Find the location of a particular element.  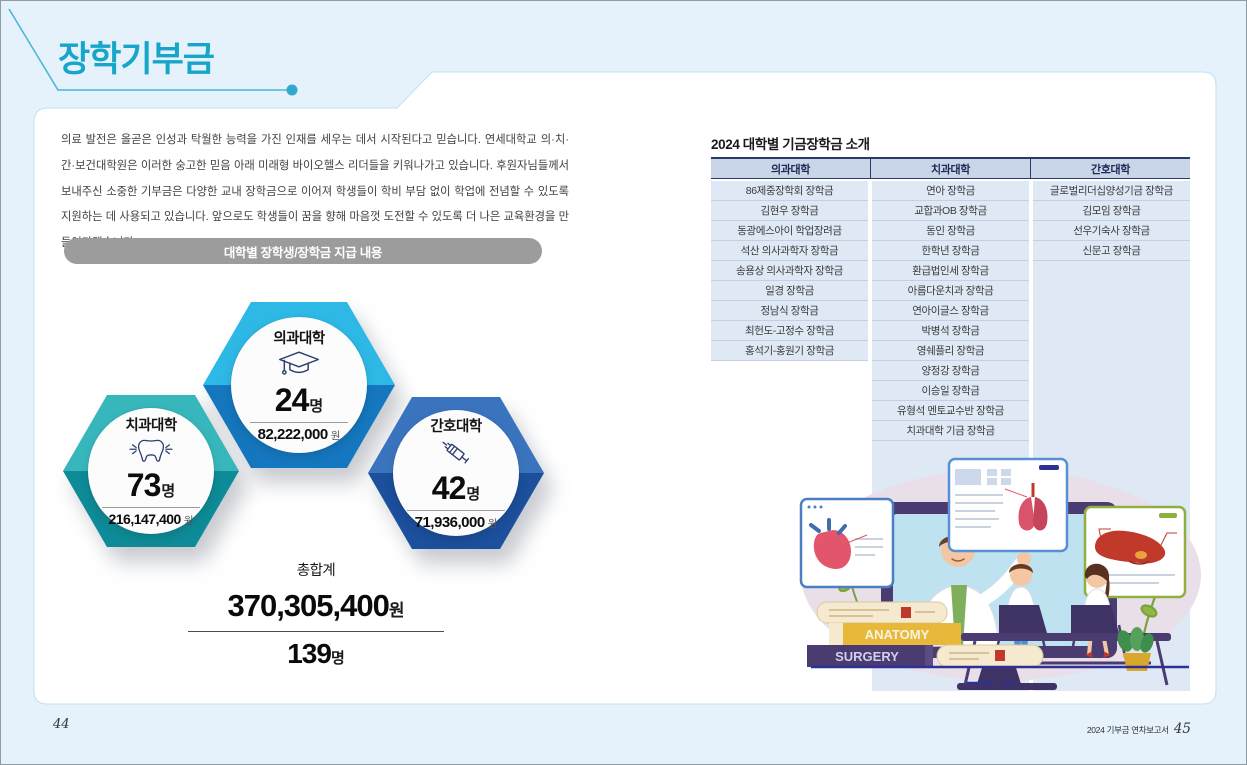

left-page-number: 44 is located at coordinates (61, 724).